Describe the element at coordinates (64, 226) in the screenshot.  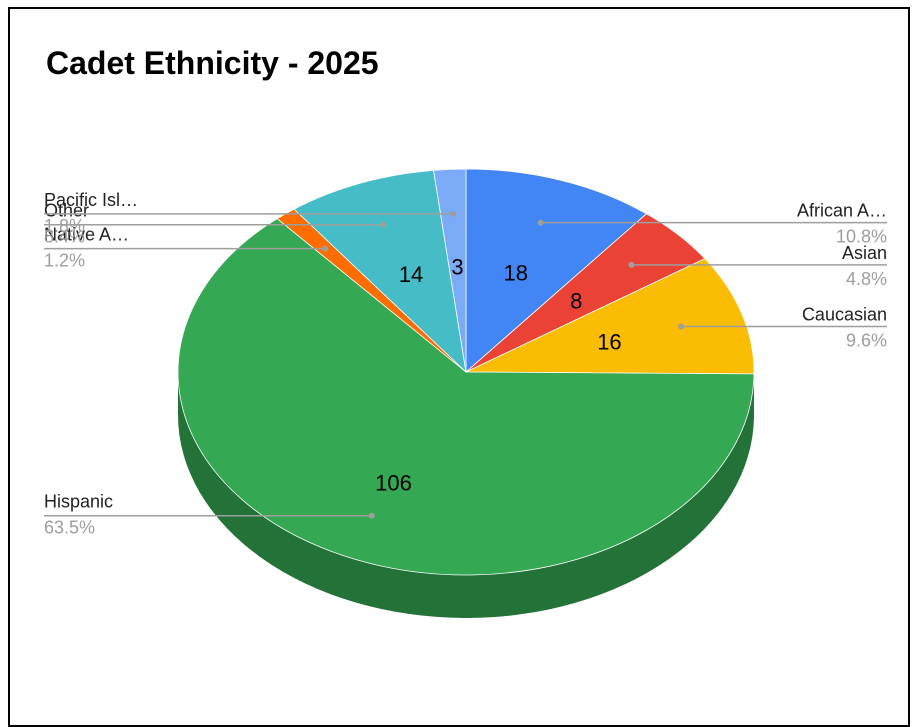
I see `slice-percent-label: 1.8%` at that location.